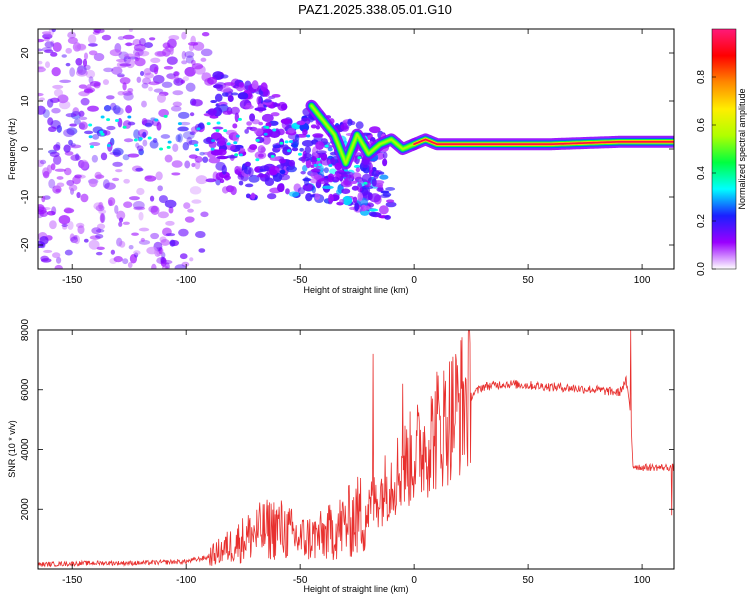  What do you see at coordinates (72, 280) in the screenshot?
I see `spectrogram-x-tick-label: -150` at bounding box center [72, 280].